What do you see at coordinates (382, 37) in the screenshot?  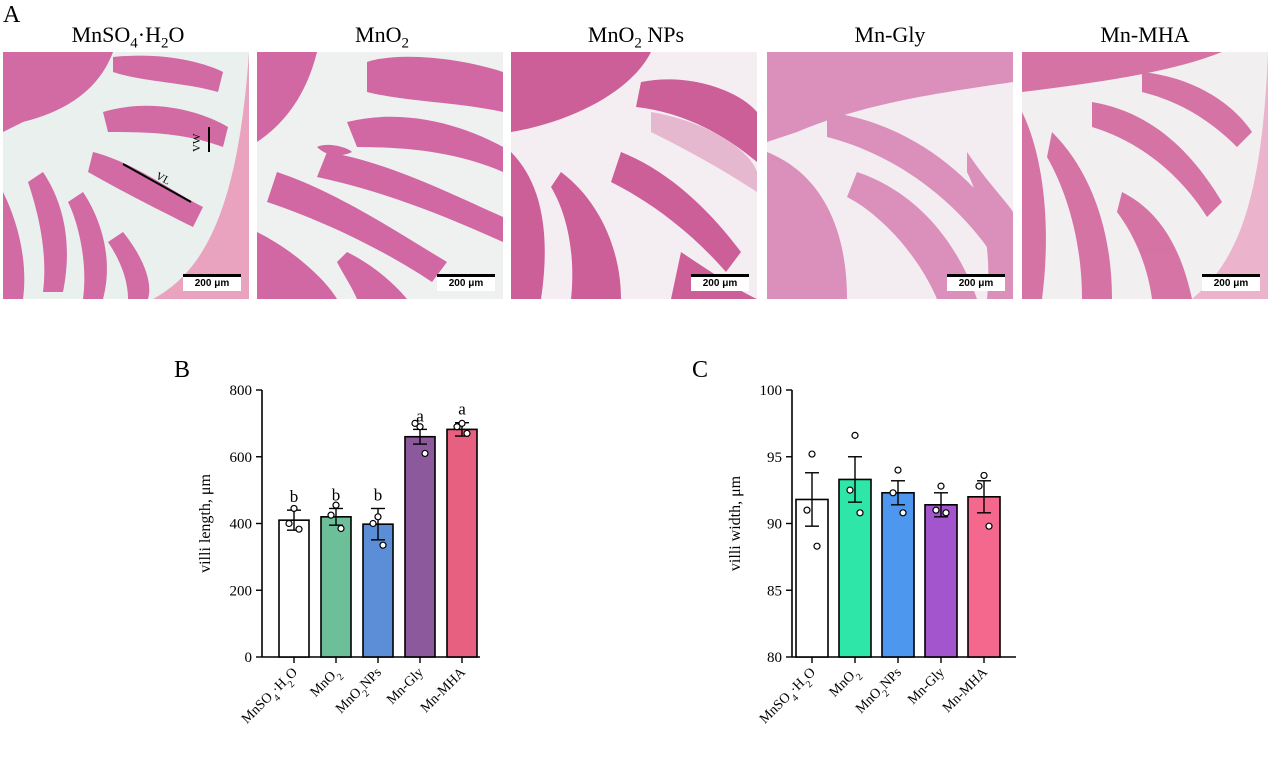 I see `micrograph-title-mno2: MnO2` at bounding box center [382, 37].